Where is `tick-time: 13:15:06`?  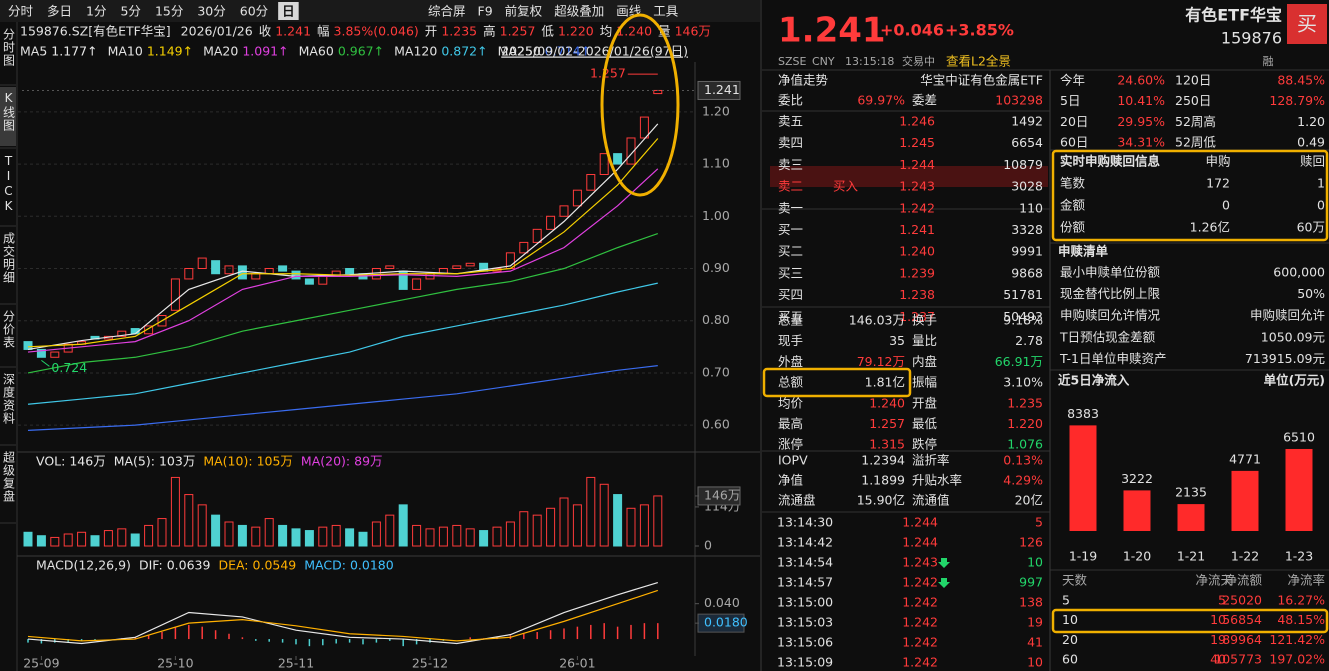
tick-time: 13:15:06 is located at coordinates (805, 642).